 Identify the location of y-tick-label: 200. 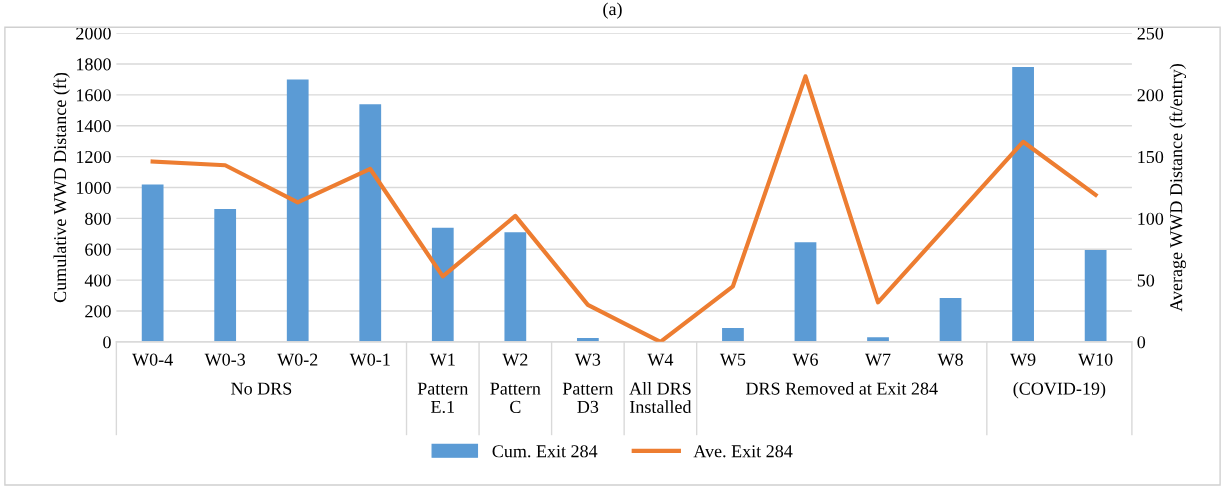
(98, 311).